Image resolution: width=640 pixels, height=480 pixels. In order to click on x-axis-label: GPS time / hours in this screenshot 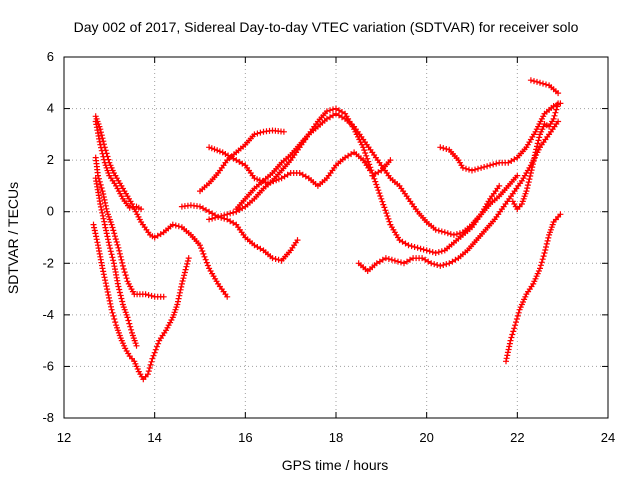, I will do `click(335, 465)`.